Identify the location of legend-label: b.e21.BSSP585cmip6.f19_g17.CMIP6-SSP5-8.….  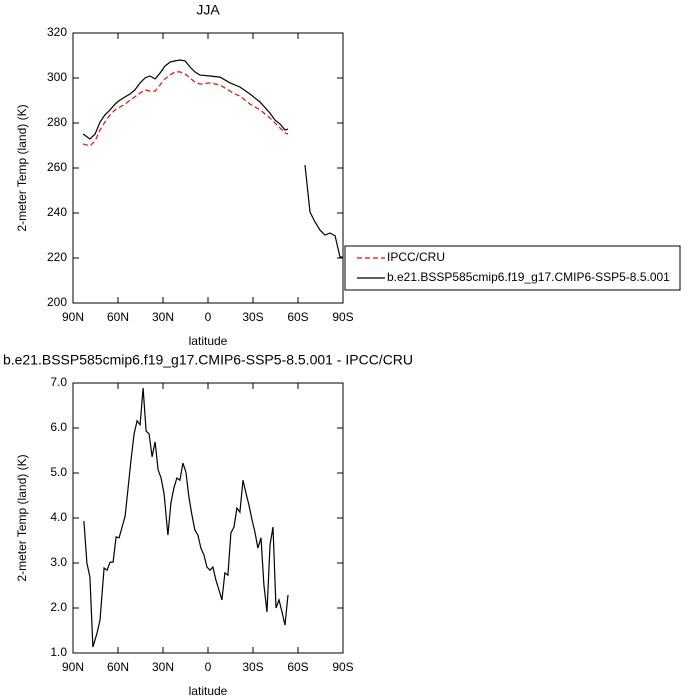
(528, 277).